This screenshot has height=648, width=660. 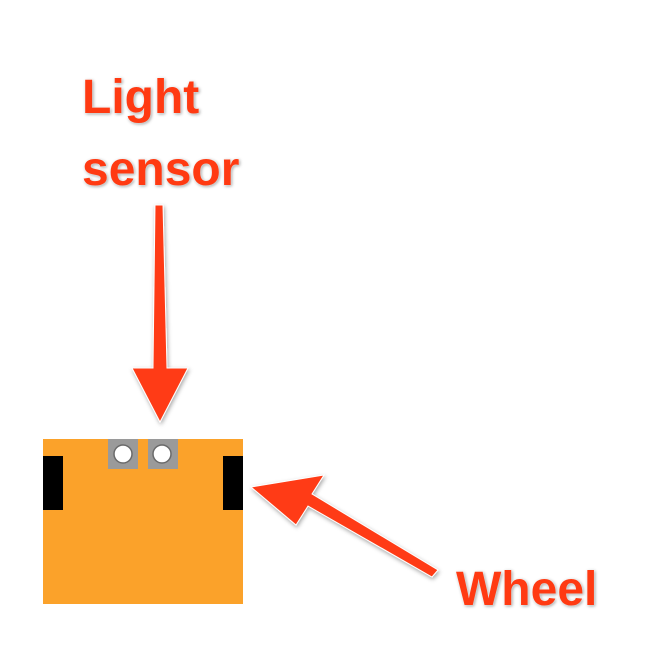 What do you see at coordinates (161, 169) in the screenshot?
I see `light-sensor-label-line2: sensor` at bounding box center [161, 169].